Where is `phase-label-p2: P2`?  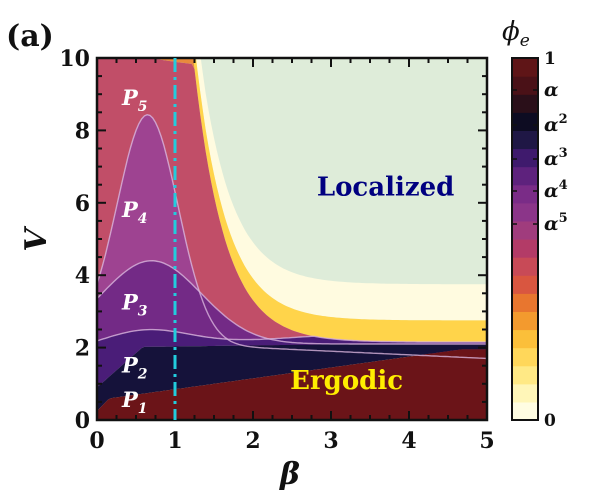
phase-label-p2: P2 is located at coordinates (134, 368).